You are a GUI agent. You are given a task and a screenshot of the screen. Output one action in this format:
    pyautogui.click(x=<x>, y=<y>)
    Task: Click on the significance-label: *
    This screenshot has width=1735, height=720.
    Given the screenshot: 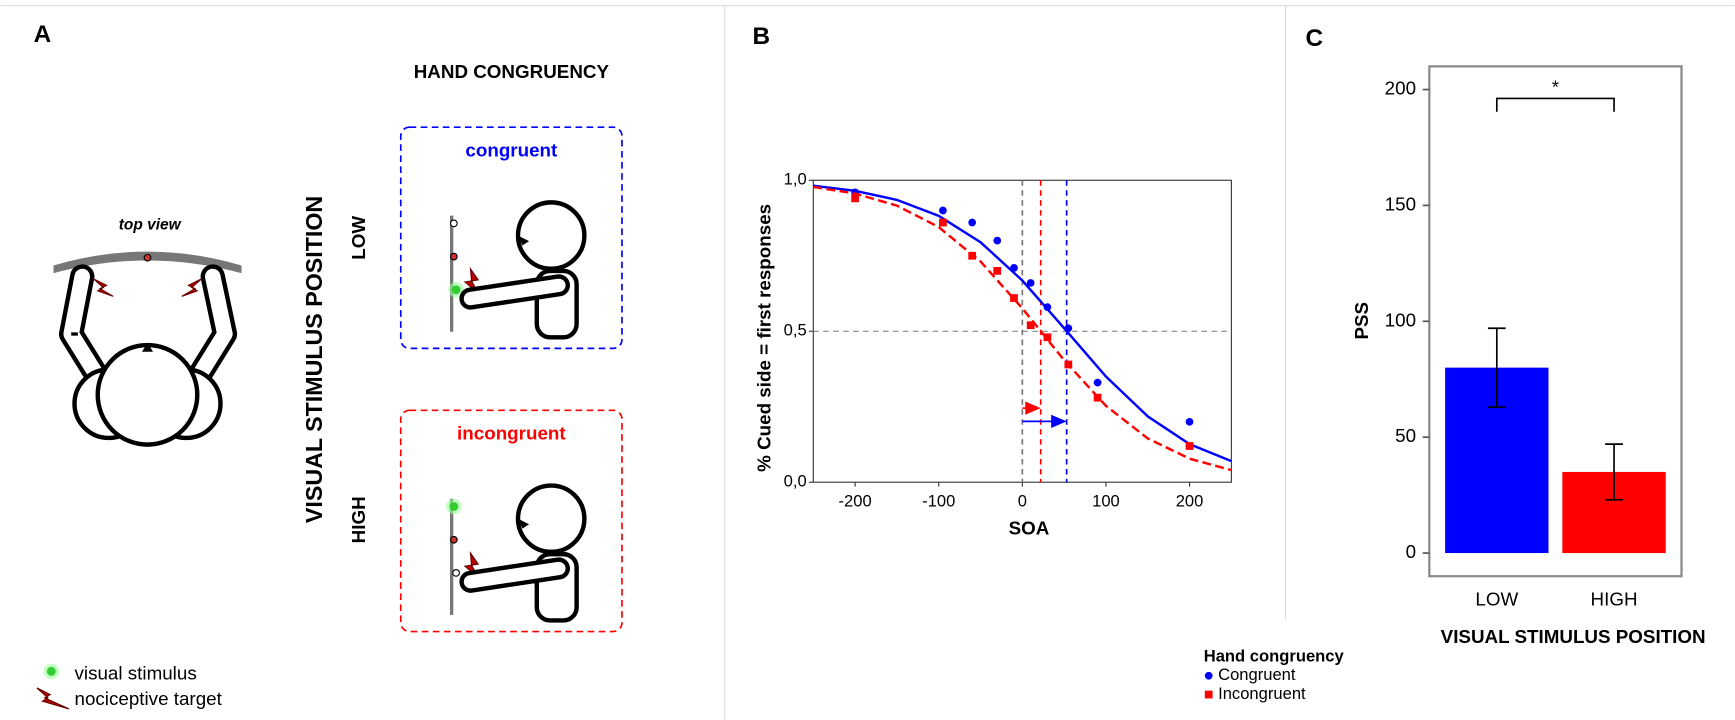 What is the action you would take?
    pyautogui.click(x=1556, y=86)
    